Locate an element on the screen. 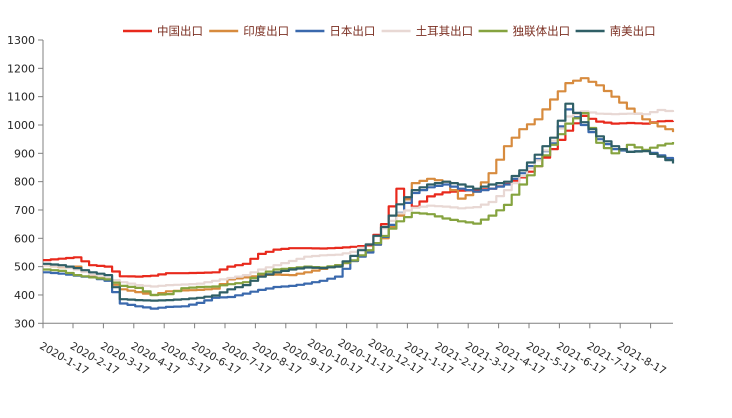  chart-legend: 中国出口 印度出口 日本出口 土耳其出口 独联体出口 南美出口 is located at coordinates (389, 31).